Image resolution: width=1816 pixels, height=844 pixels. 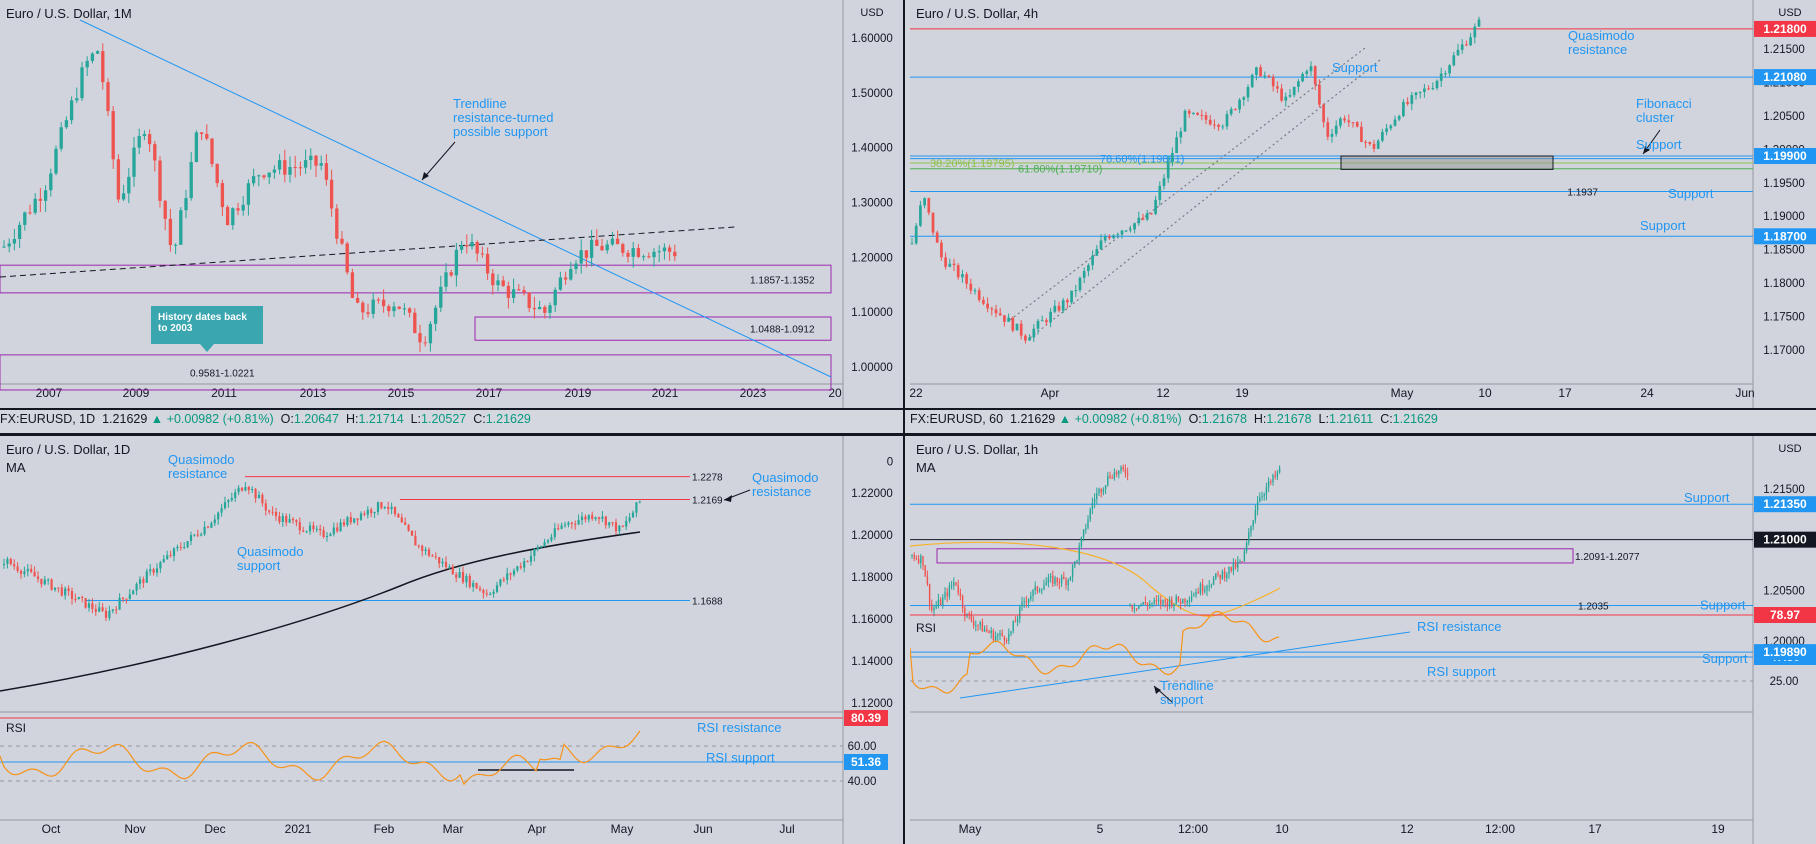 I want to click on price-tag: 1.18700, so click(x=1785, y=236).